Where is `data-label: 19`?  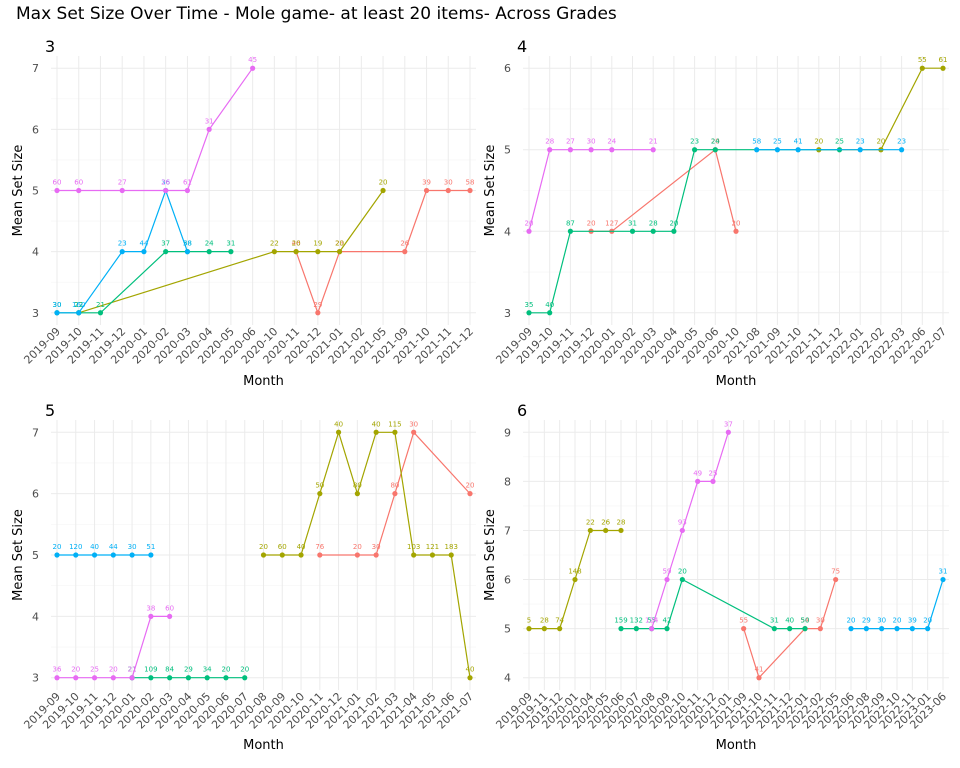 data-label: 19 is located at coordinates (317, 244).